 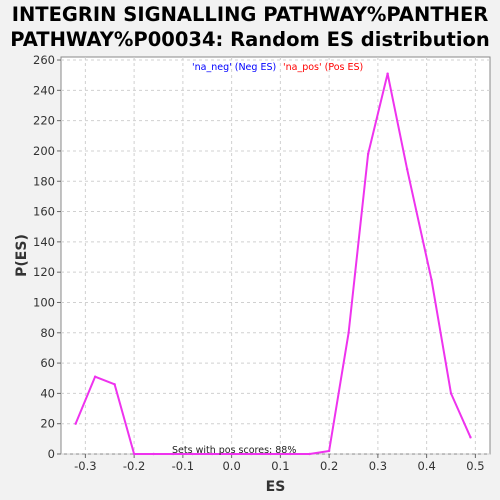 What do you see at coordinates (426, 466) in the screenshot?
I see `x-tick-label-7: 0.4` at bounding box center [426, 466].